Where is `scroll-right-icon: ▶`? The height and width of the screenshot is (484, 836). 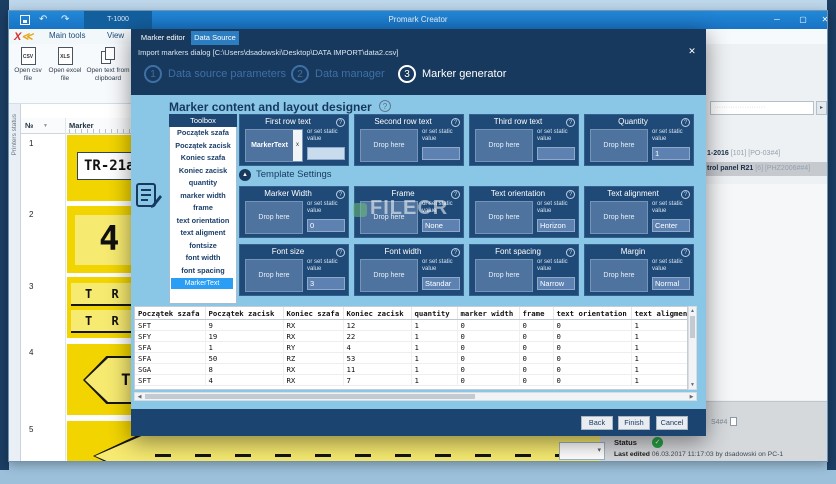
scroll-right-icon: ▶ is located at coordinates (691, 397).